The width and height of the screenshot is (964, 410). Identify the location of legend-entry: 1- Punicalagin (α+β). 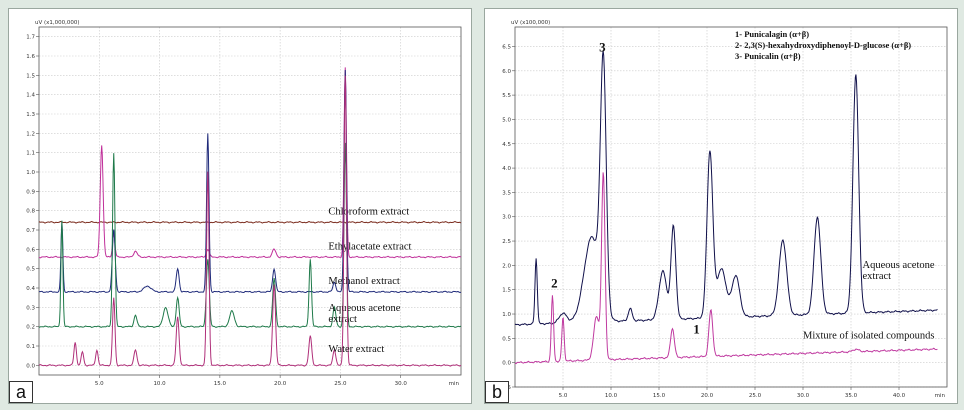
(772, 34).